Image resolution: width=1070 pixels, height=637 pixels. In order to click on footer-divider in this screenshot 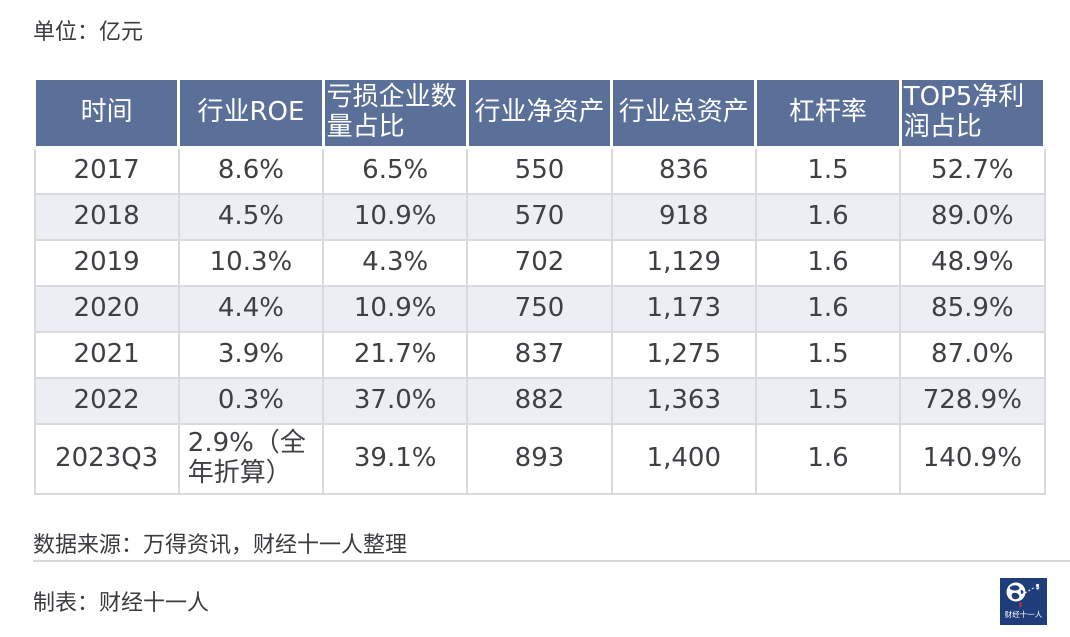, I will do `click(551, 561)`.